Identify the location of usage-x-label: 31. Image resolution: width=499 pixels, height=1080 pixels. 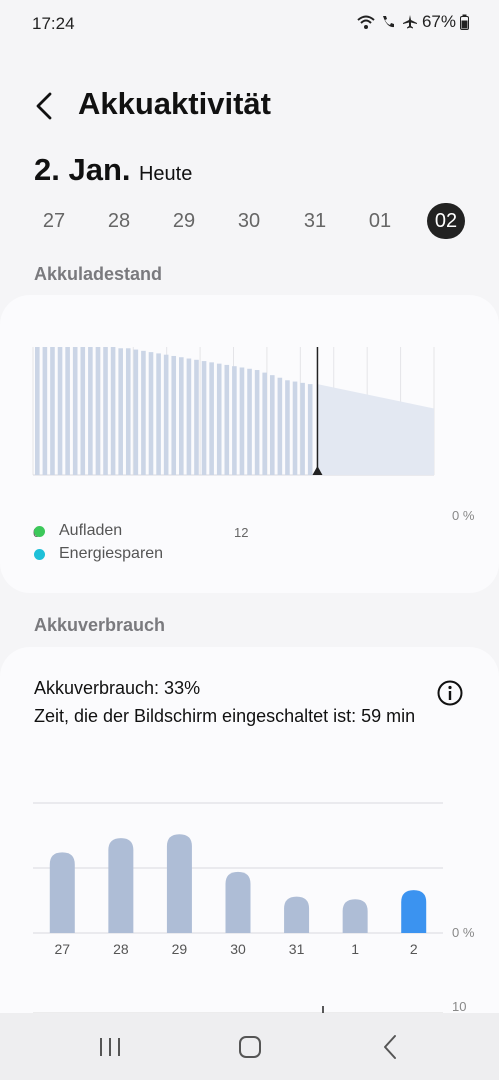
(297, 949).